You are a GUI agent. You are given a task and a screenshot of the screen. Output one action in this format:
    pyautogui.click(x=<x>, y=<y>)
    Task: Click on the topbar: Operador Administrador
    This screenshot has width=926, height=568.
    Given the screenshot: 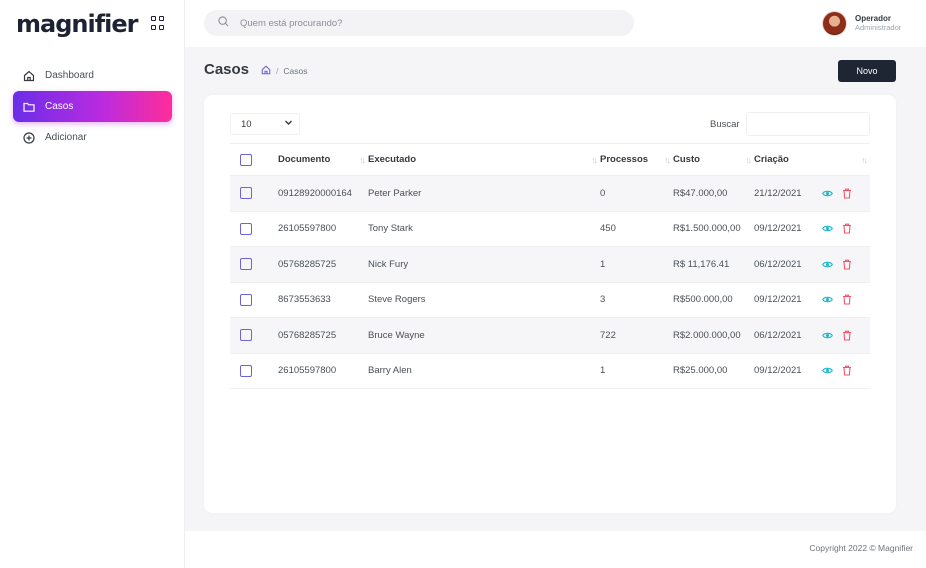 What is the action you would take?
    pyautogui.click(x=555, y=23)
    